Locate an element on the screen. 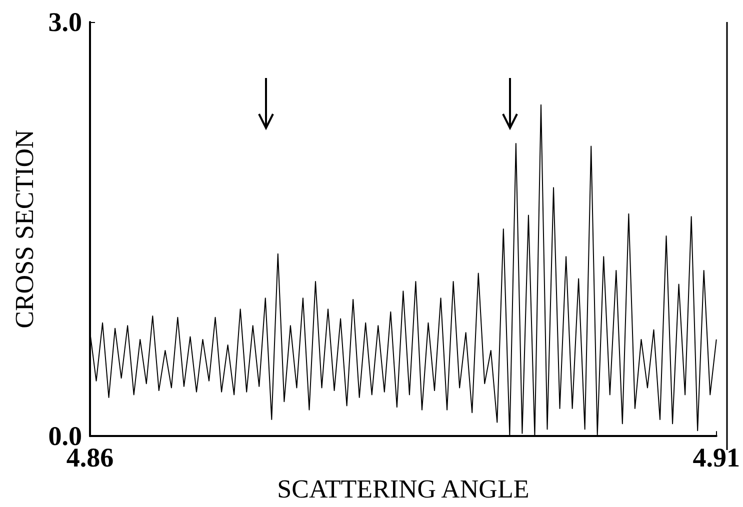 The height and width of the screenshot is (507, 743). x-axis-title: SCATTERING ANGLE is located at coordinates (403, 489).